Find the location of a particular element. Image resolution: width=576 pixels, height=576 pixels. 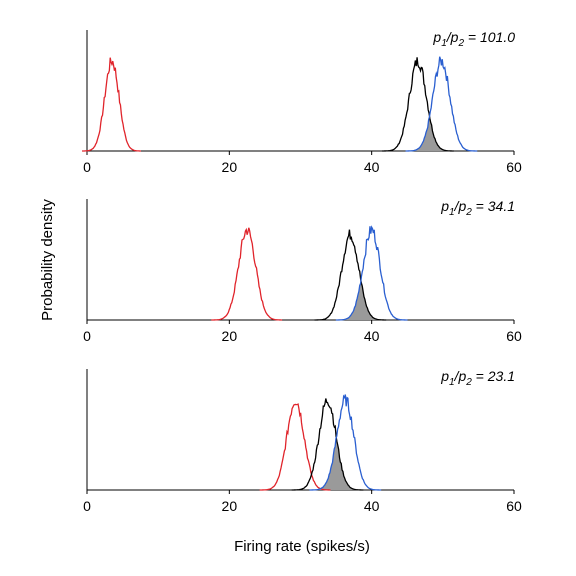

ratio-annotation: p1/p2 = 101.0 is located at coordinates (473, 39).